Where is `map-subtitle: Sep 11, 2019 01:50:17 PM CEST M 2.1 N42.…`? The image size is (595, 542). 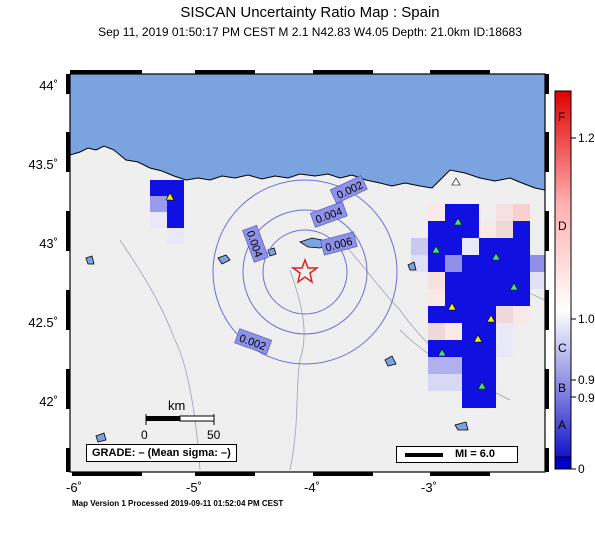
map-subtitle: Sep 11, 2019 01:50:17 PM CEST M 2.1 N42.… is located at coordinates (310, 32).